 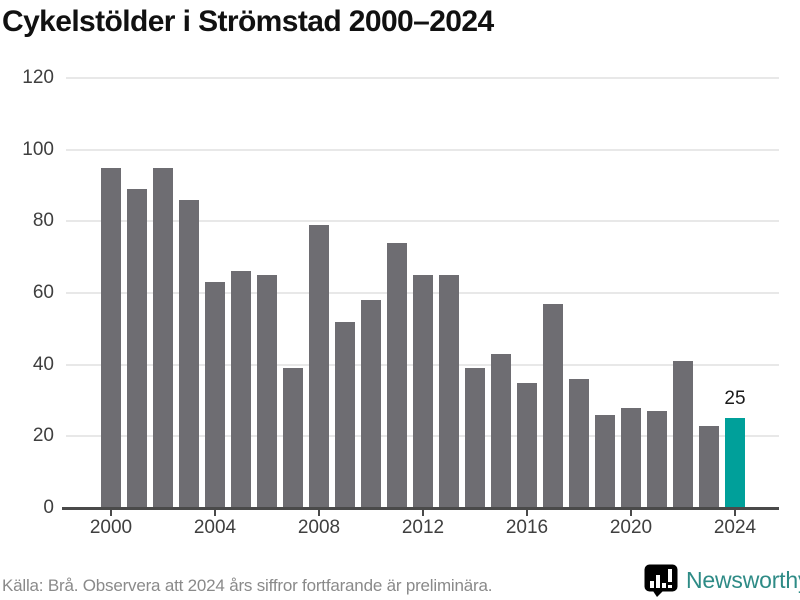 What do you see at coordinates (38, 149) in the screenshot?
I see `y-tick-label-100: 100` at bounding box center [38, 149].